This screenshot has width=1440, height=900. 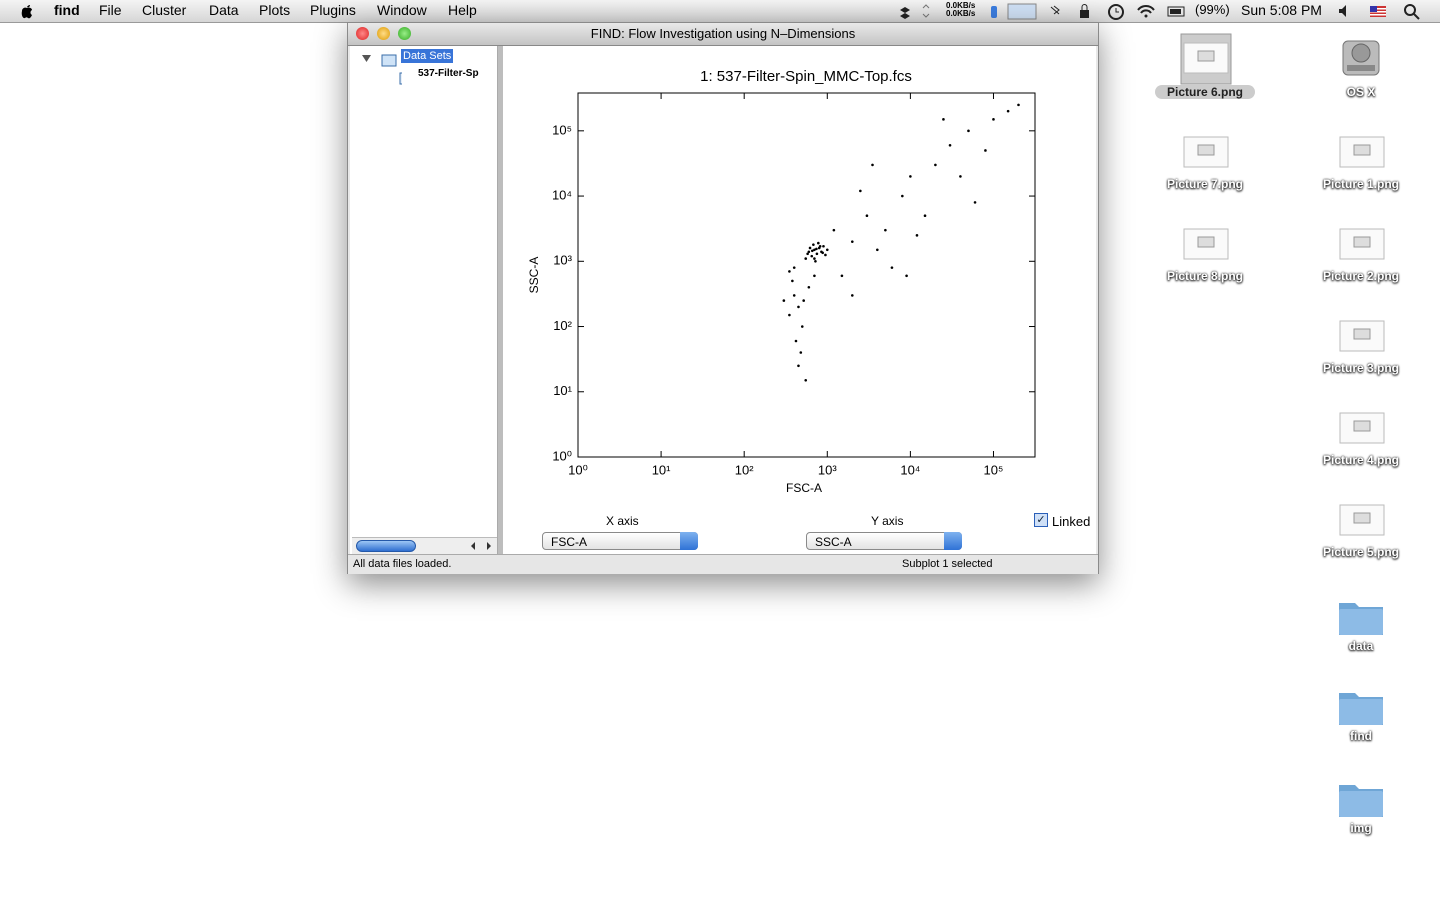 What do you see at coordinates (1041, 520) in the screenshot?
I see `linked-checkbox: ✓` at bounding box center [1041, 520].